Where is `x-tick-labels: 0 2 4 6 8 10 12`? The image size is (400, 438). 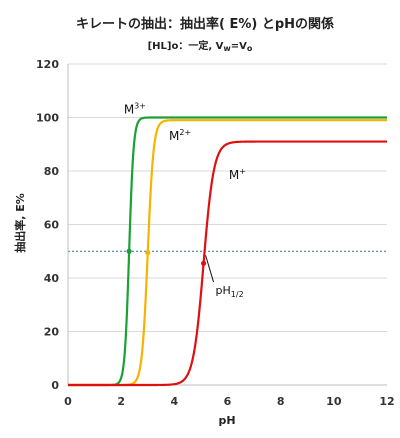 x-tick-labels: 0 2 4 6 8 10 12 is located at coordinates (229, 401).